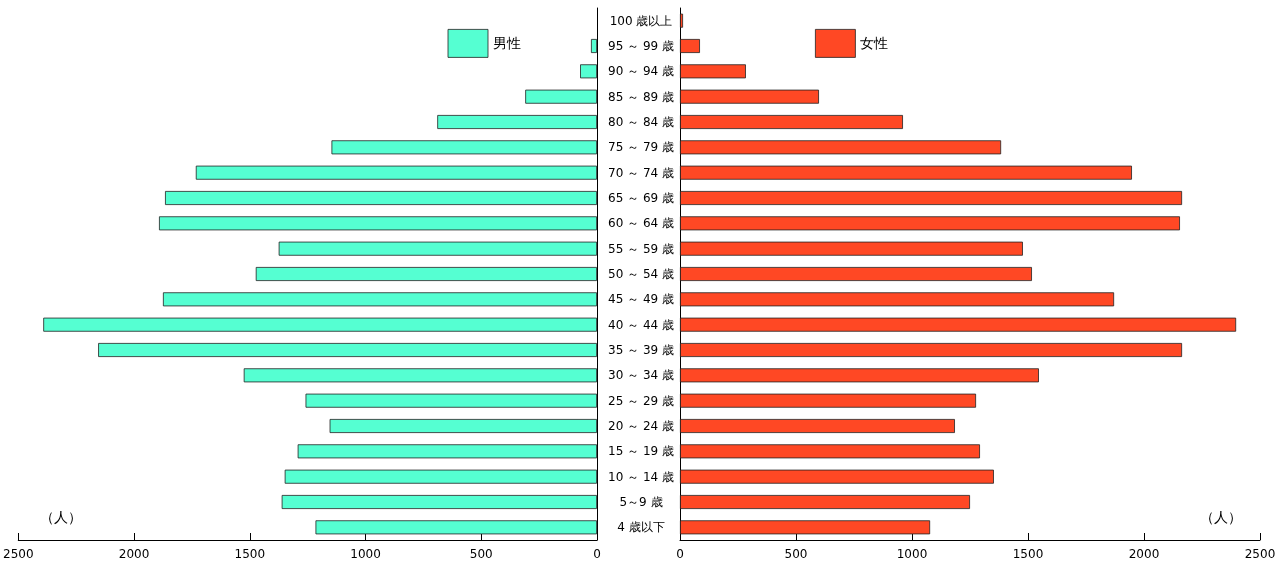 The height and width of the screenshot is (565, 1288). What do you see at coordinates (641, 223) in the screenshot?
I see `y-tick-label: 60 ～ 64 歳` at bounding box center [641, 223].